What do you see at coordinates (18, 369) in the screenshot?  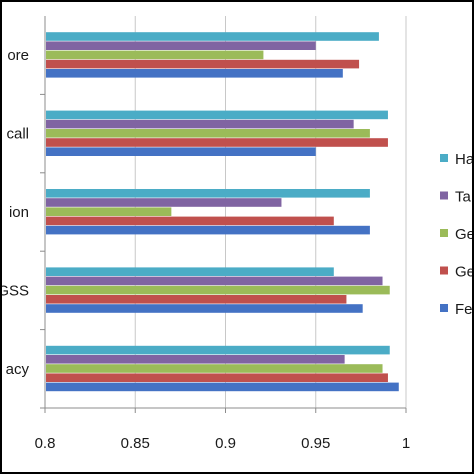 I see `category-label: acy` at bounding box center [18, 369].